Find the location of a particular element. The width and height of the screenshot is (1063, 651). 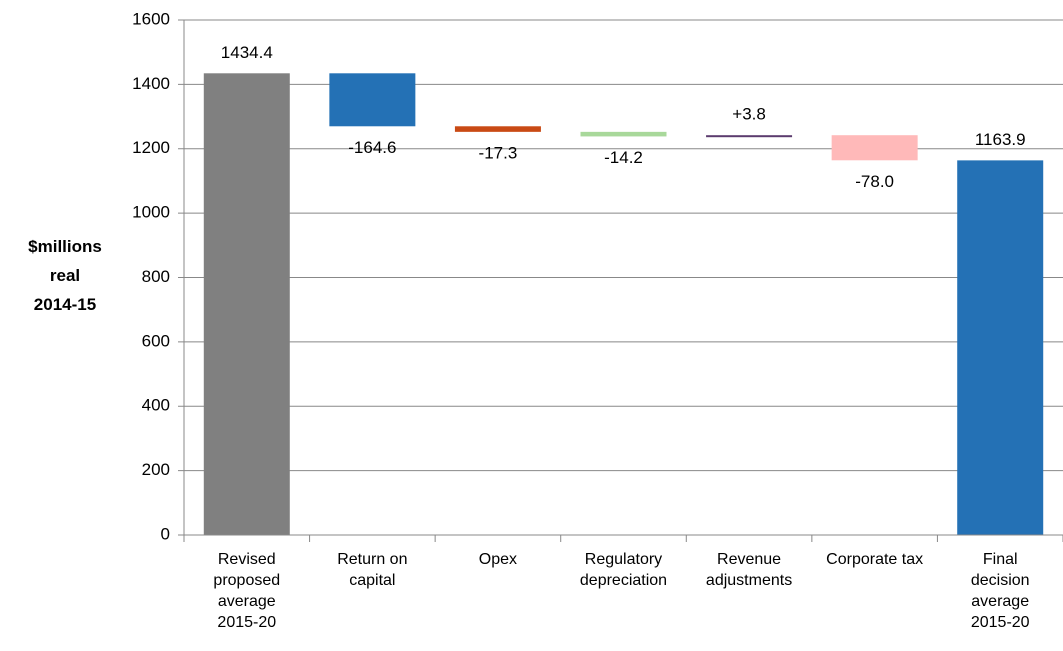

y-tick-label: 1000 is located at coordinates (151, 212).